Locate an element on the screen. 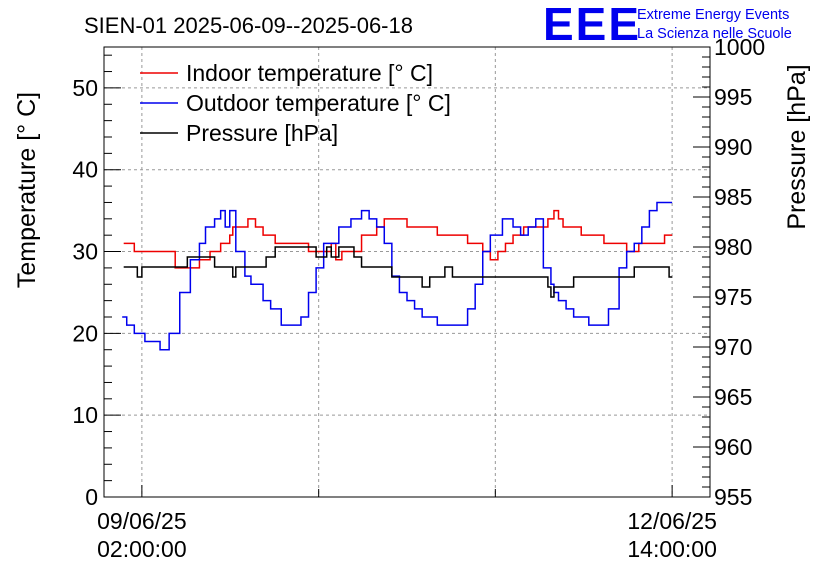  eee-logo-line2: La Scienza nelle Scuole is located at coordinates (714, 34).